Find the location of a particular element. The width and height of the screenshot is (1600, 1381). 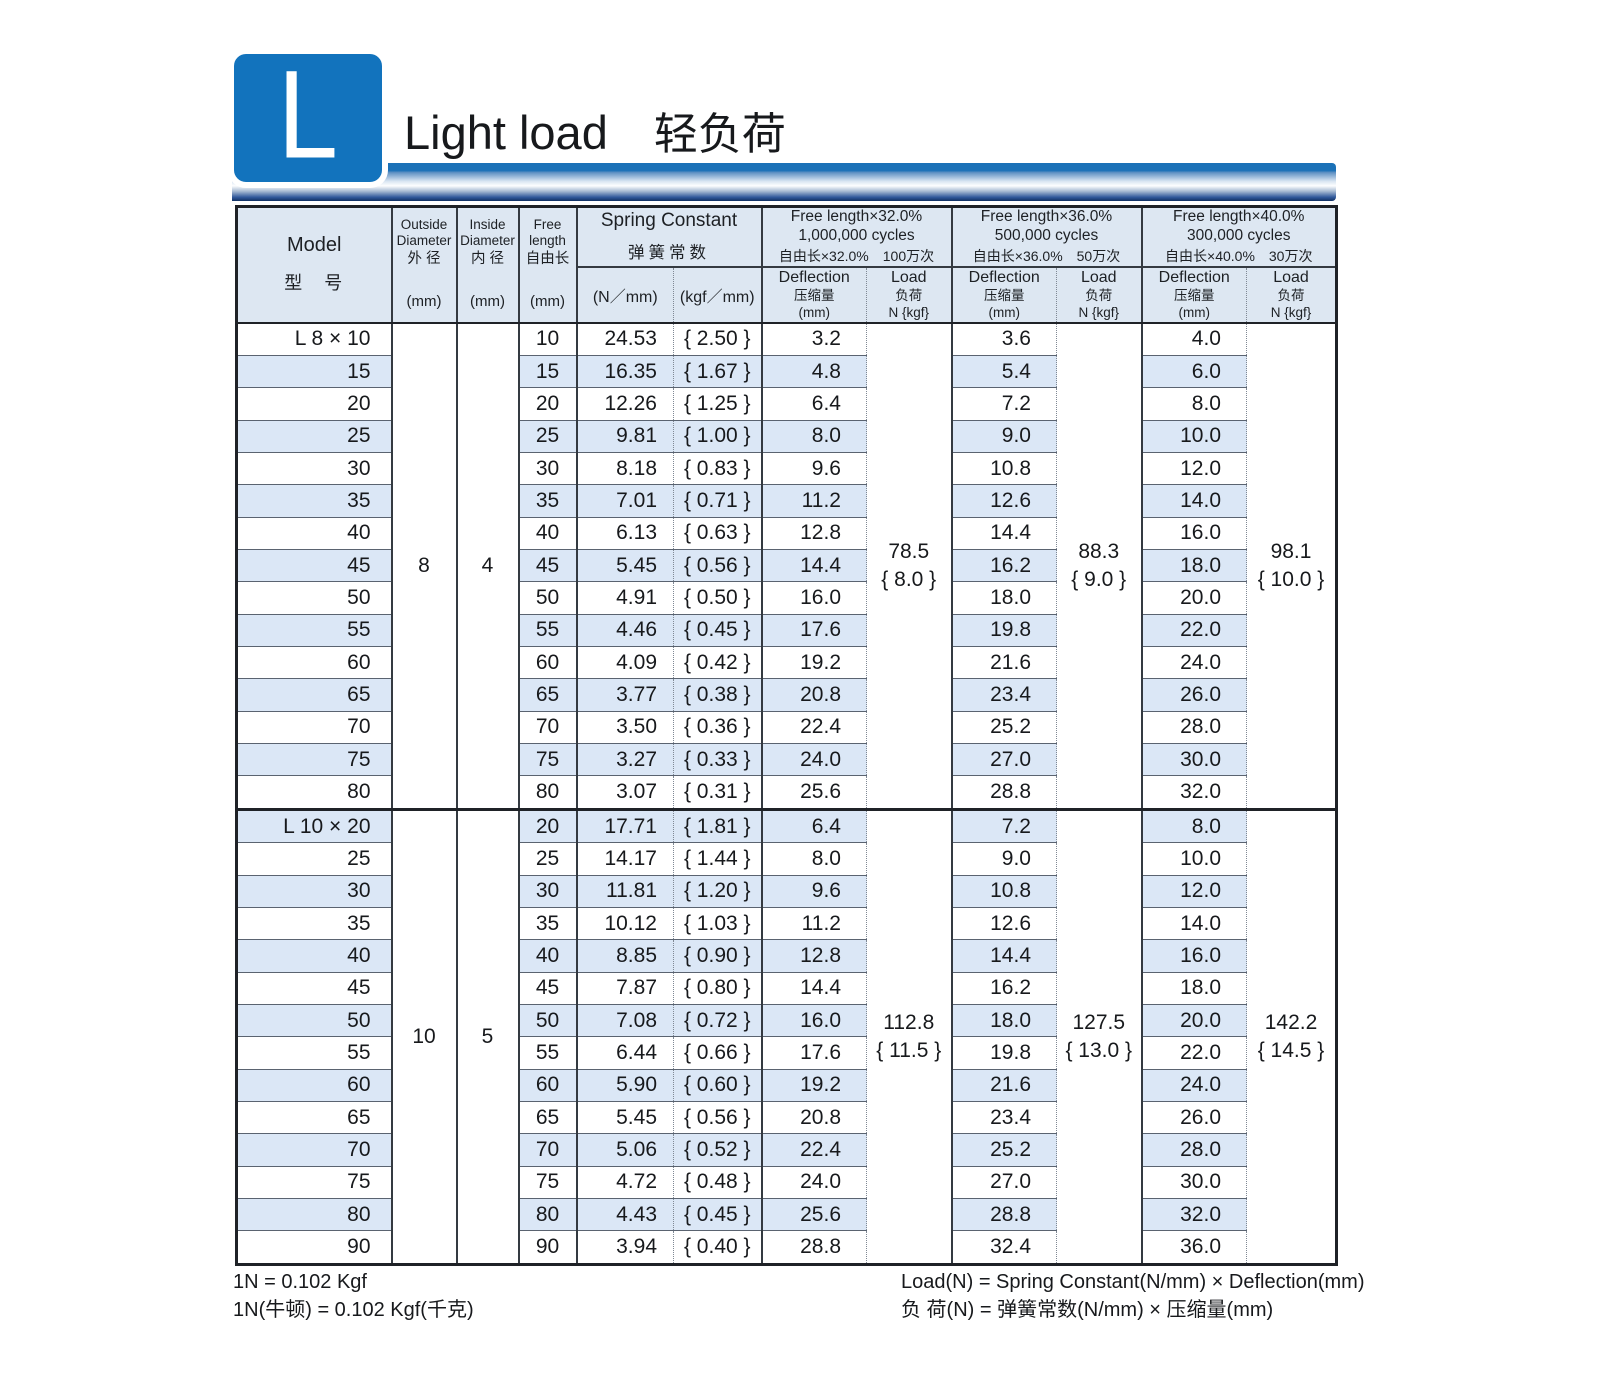

cell-load-36: 127.5 { 13.0 } is located at coordinates (1099, 1036).